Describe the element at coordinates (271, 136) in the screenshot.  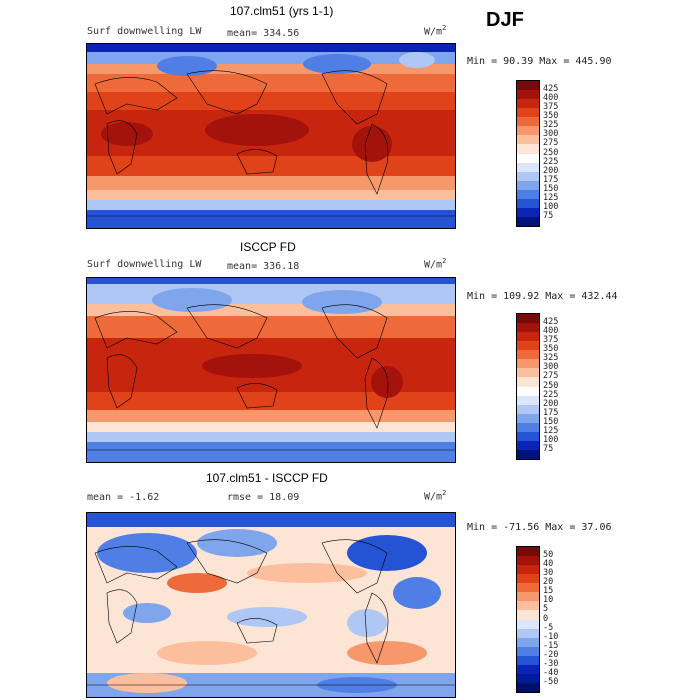
I see `panel-1-map` at that location.